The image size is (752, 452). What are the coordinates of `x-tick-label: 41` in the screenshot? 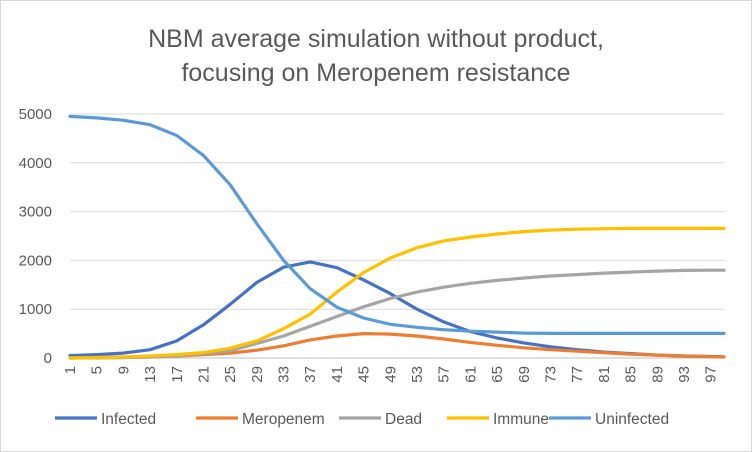 It's located at (337, 374).